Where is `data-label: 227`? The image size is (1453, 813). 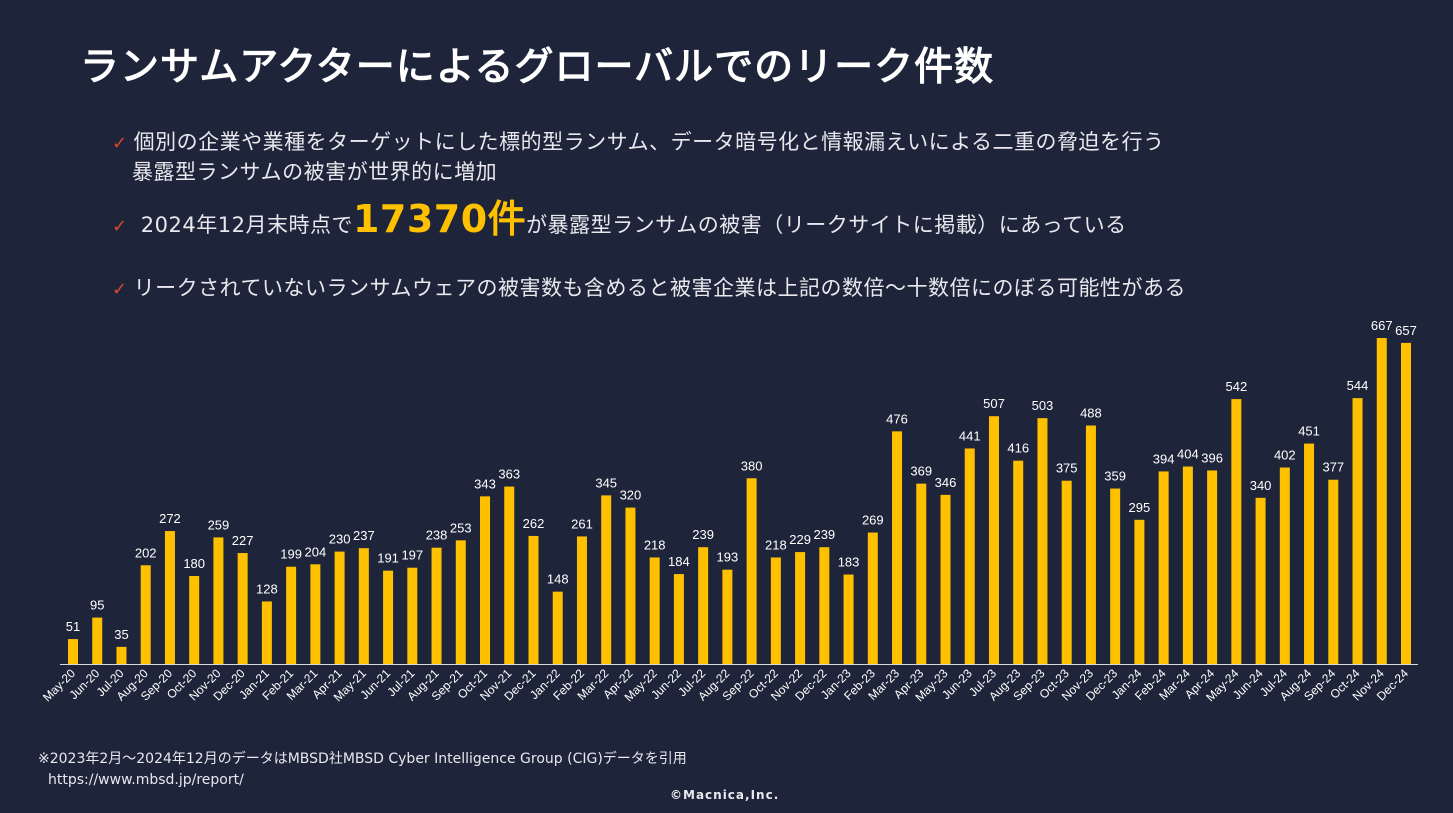
data-label: 227 is located at coordinates (243, 540).